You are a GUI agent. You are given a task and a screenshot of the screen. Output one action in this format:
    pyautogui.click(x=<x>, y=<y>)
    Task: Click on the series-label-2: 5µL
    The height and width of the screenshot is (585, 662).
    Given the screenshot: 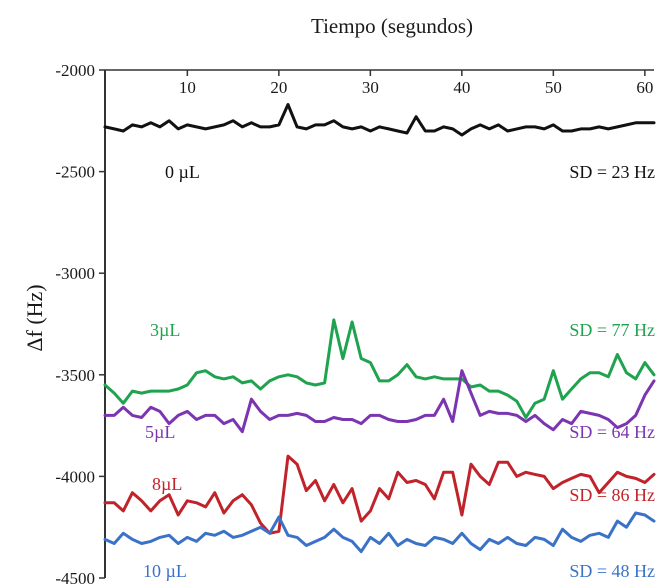 What is the action you would take?
    pyautogui.click(x=160, y=432)
    